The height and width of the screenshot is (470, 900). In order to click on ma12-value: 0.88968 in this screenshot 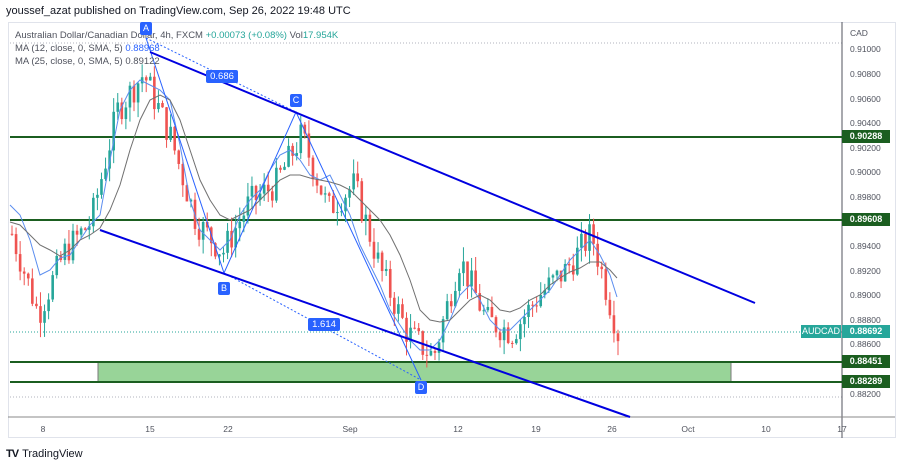, I will do `click(142, 48)`.